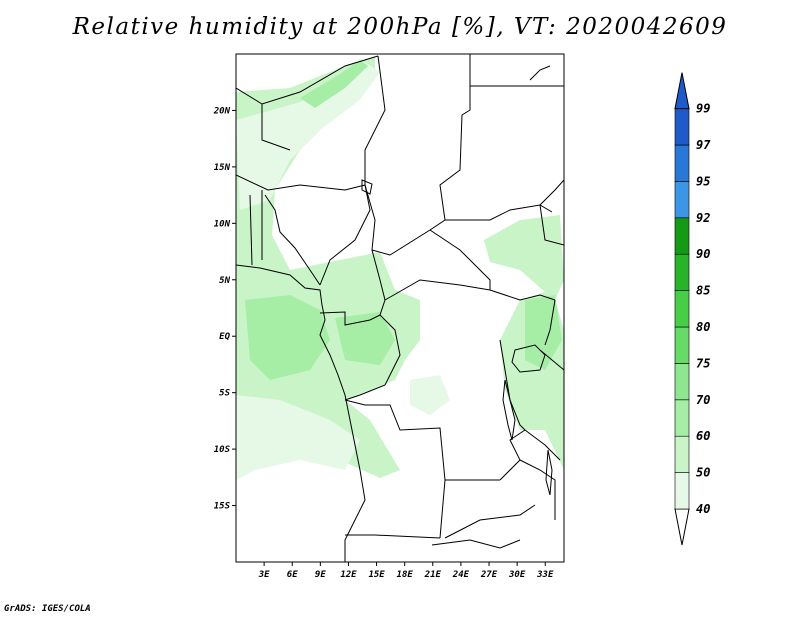 The width and height of the screenshot is (800, 618). Describe the element at coordinates (703, 218) in the screenshot. I see `colorbar-label: 92` at that location.